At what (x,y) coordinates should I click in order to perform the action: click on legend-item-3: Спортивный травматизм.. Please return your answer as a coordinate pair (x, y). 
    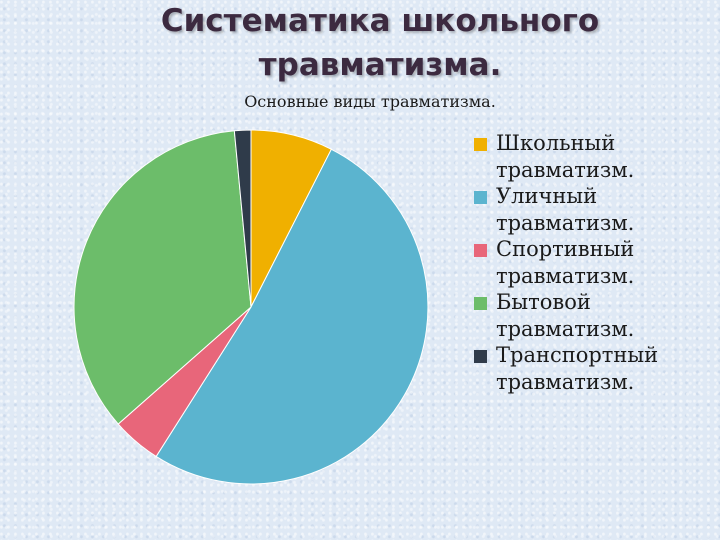
    Looking at the image, I should click on (592, 262).